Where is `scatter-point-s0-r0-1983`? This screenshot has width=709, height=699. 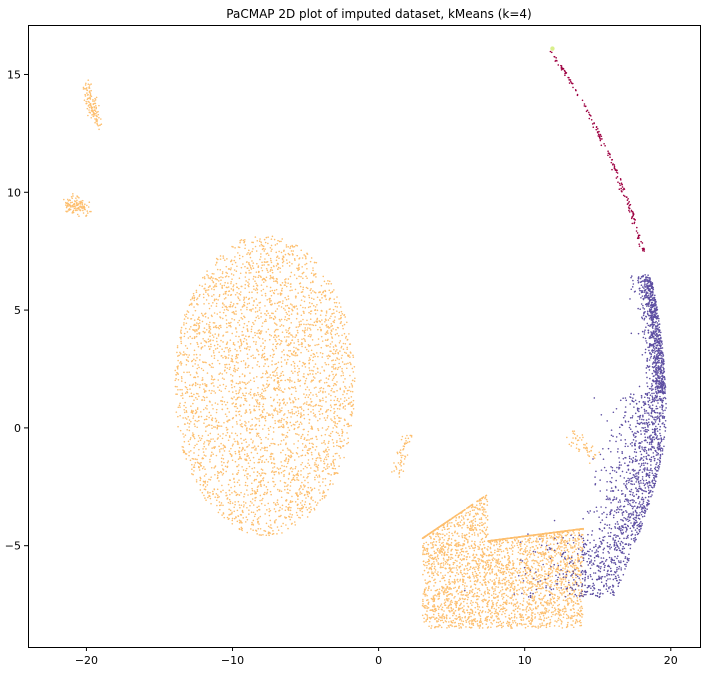
scatter-point-s0-r0-1983 is located at coordinates (179, 355).